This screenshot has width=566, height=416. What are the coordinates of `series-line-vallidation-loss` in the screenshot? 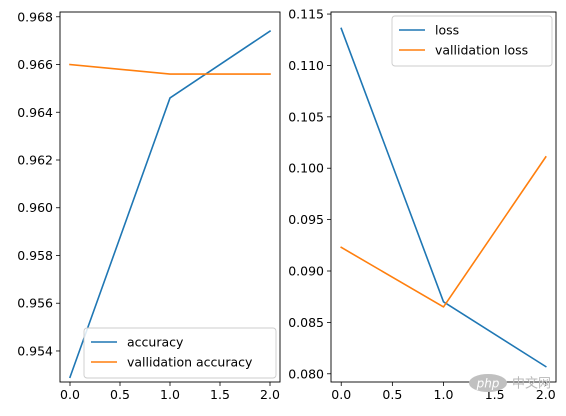 It's located at (443, 231).